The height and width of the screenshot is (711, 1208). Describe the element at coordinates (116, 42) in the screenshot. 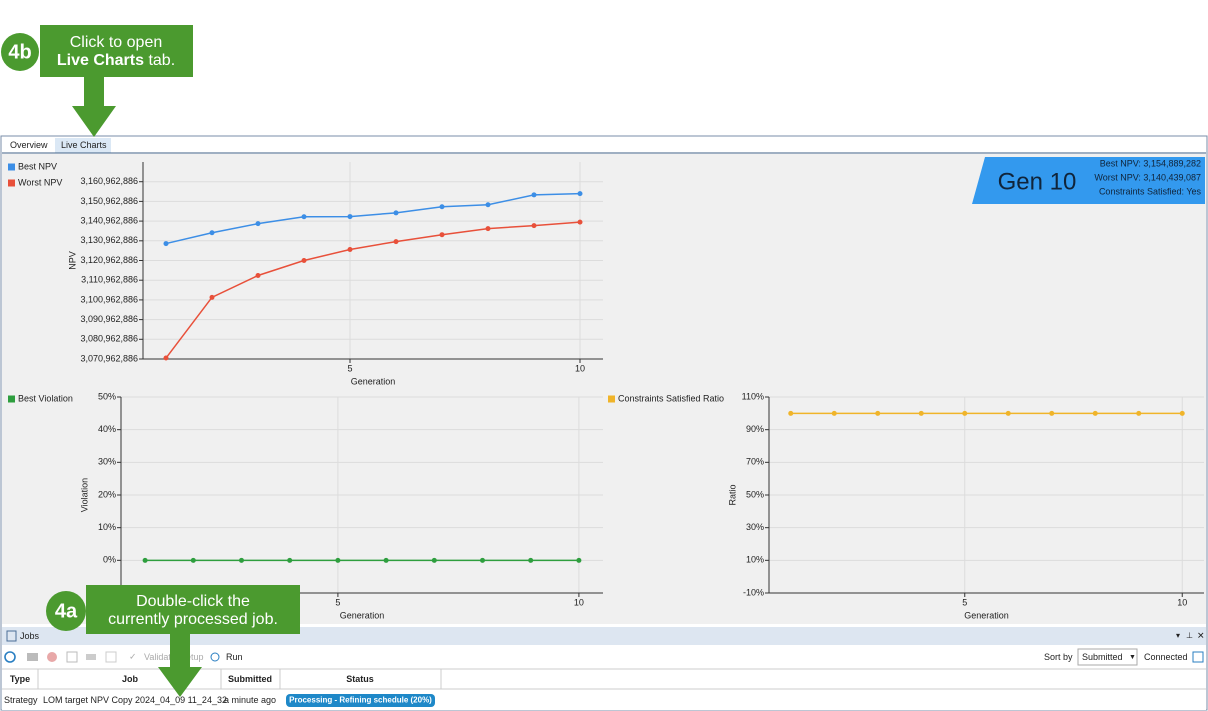

I see `callout-text: Click to open` at that location.